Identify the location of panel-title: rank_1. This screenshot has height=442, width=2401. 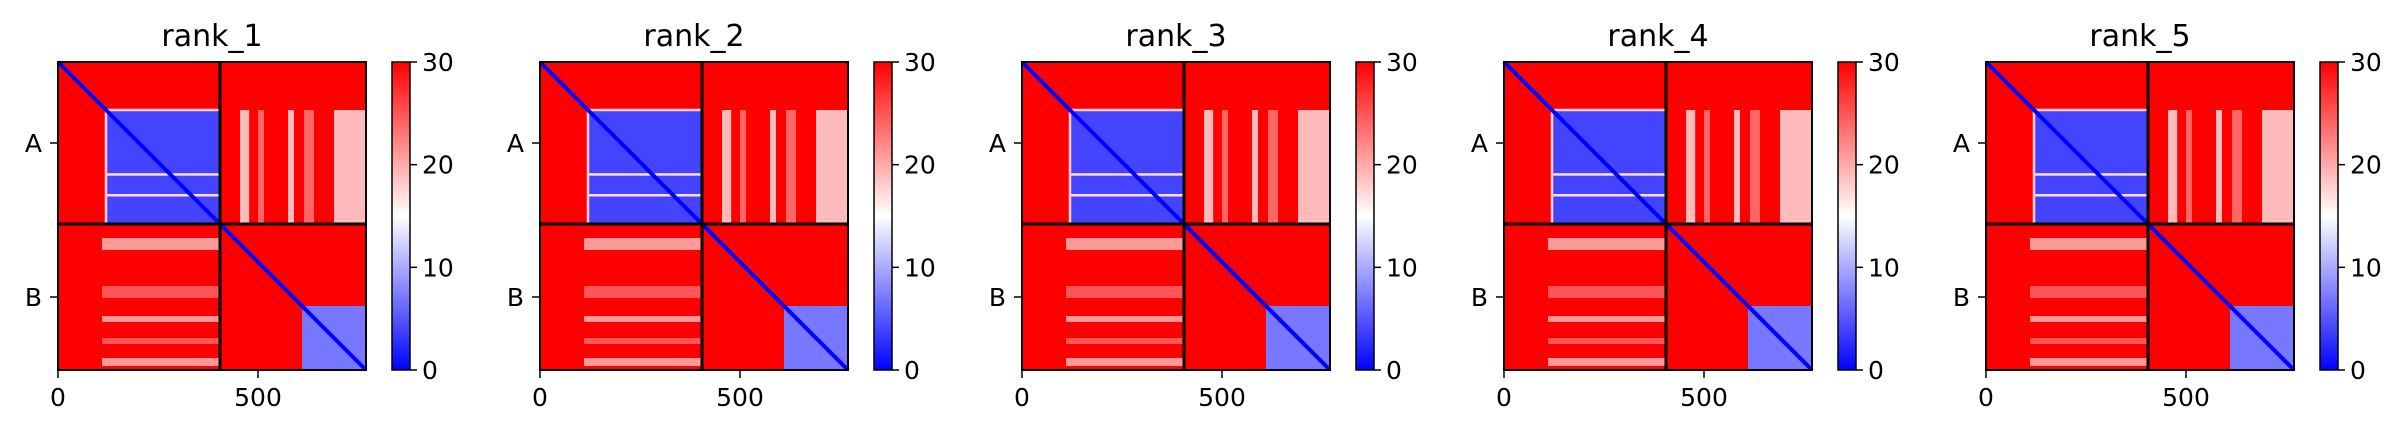
(211, 36).